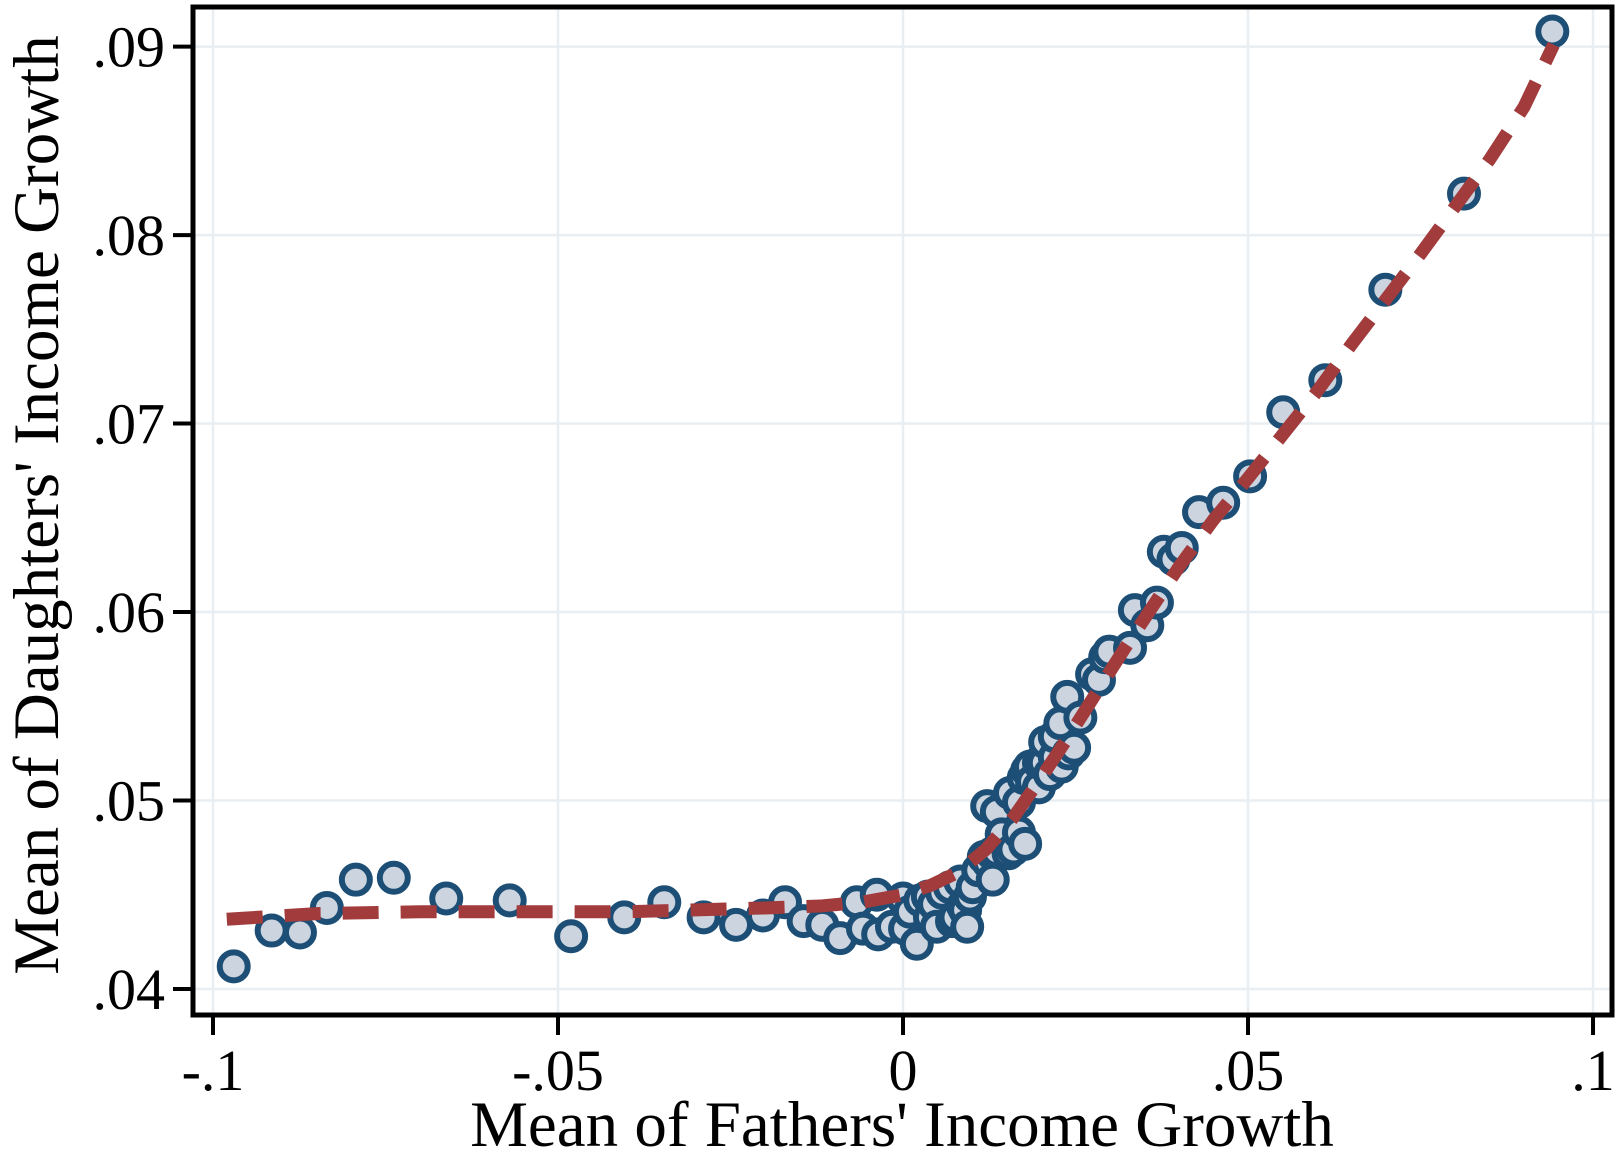 This screenshot has height=1167, width=1620. Describe the element at coordinates (129, 424) in the screenshot. I see `y-tick-label: .07` at that location.